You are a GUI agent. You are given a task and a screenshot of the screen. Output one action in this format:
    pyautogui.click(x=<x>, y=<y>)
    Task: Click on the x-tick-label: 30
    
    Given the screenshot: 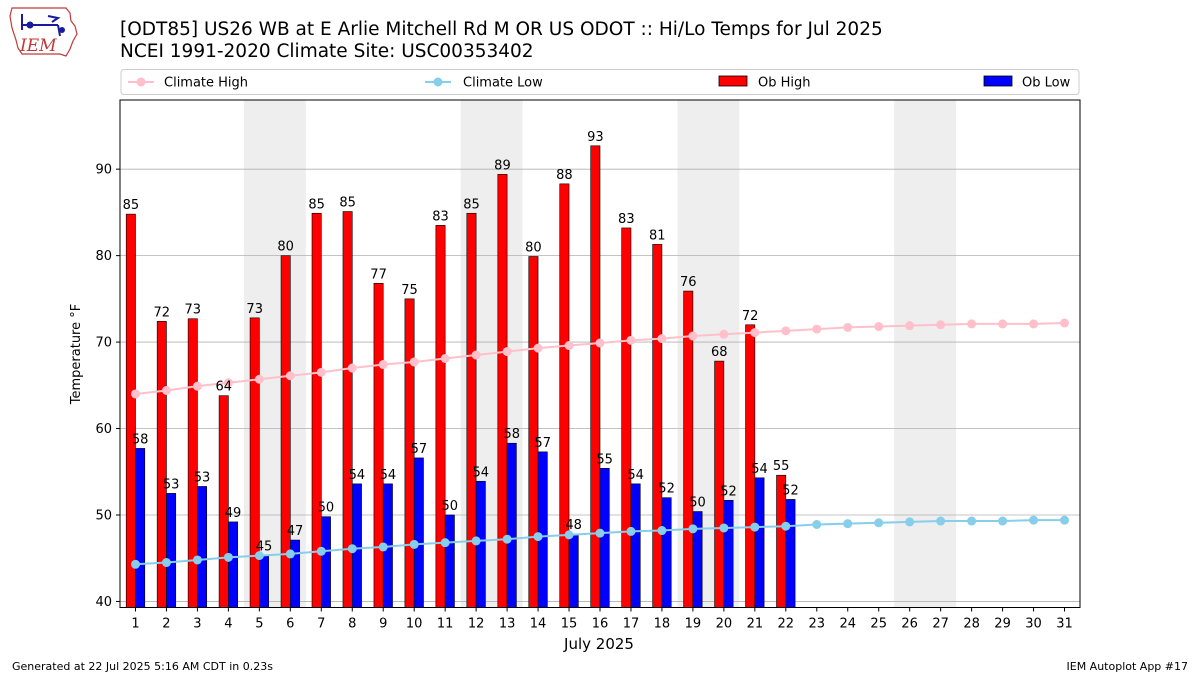 What is the action you would take?
    pyautogui.click(x=1033, y=624)
    